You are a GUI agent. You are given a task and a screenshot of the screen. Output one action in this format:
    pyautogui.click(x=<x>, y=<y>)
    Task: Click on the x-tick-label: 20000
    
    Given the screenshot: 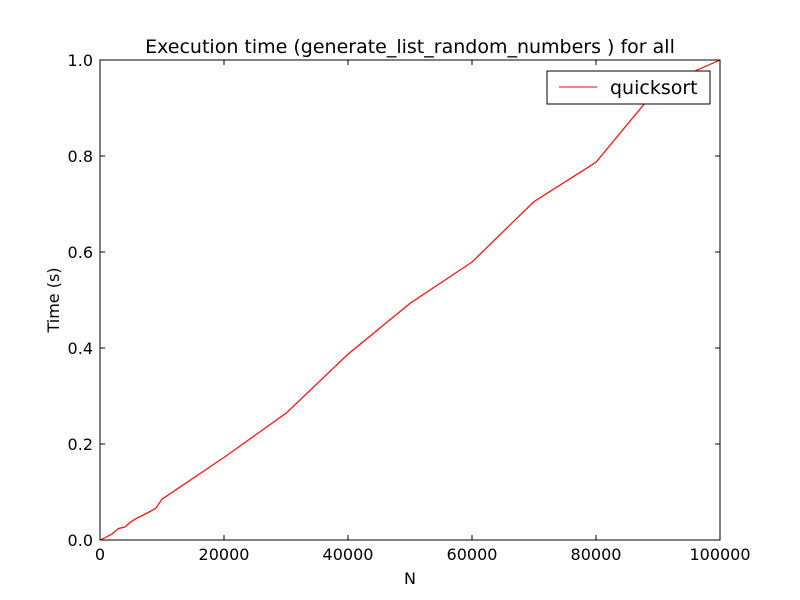 What is the action you would take?
    pyautogui.click(x=224, y=554)
    